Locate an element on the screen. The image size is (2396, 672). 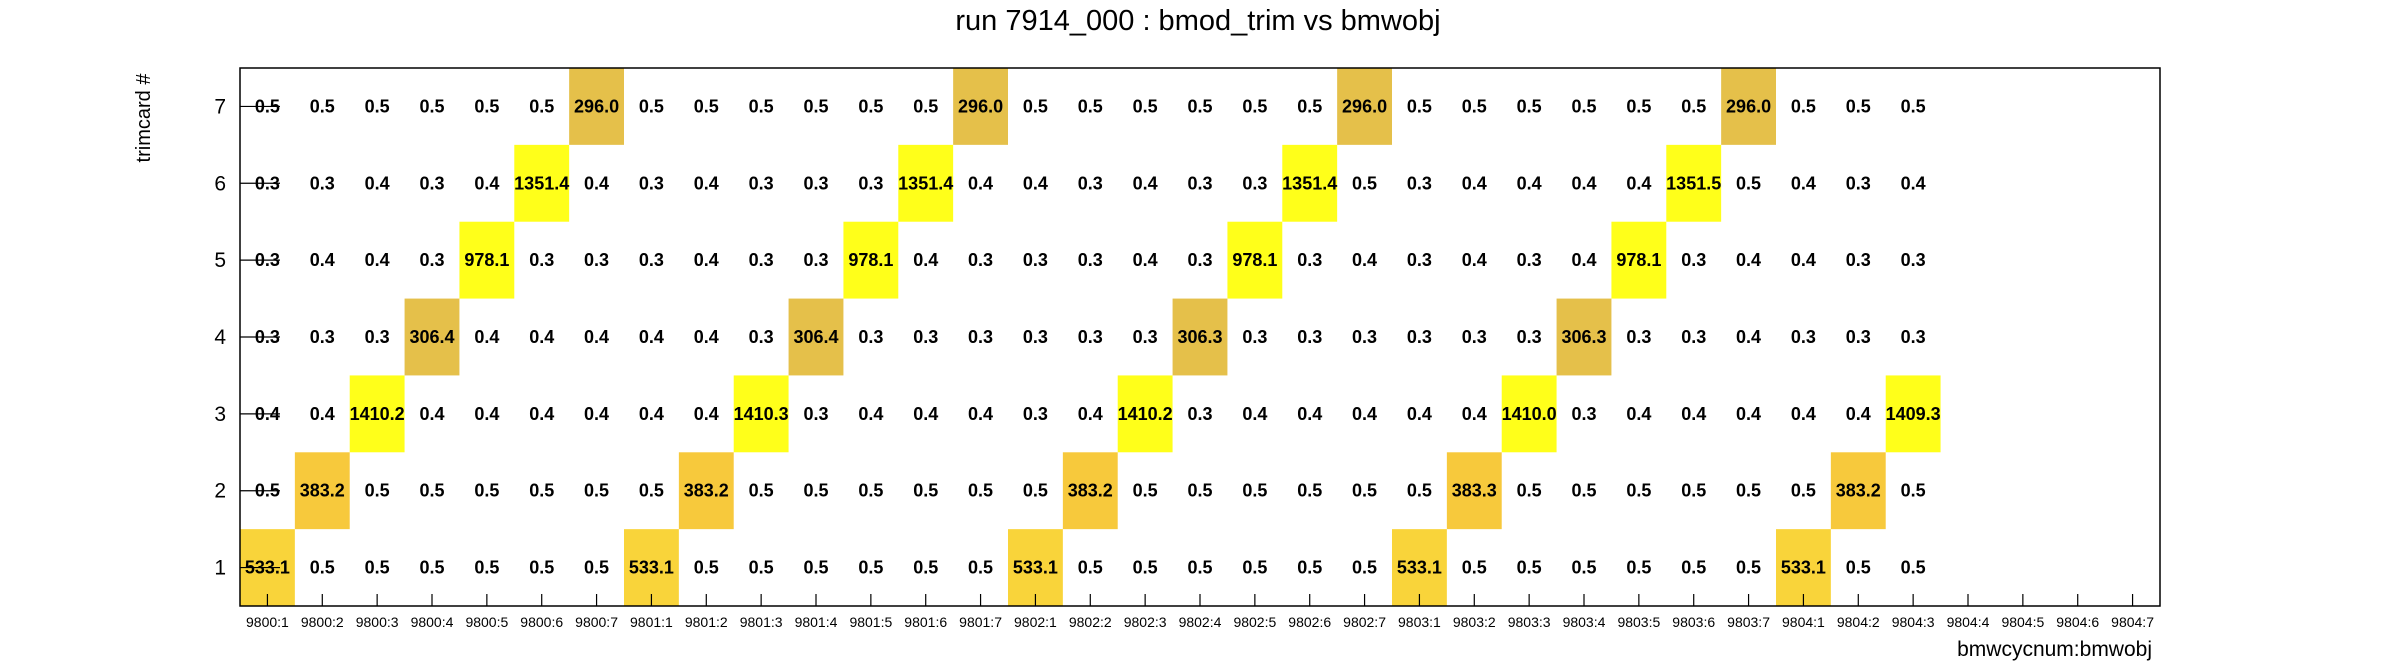
x-tick-label: 9801:7 is located at coordinates (980, 622).